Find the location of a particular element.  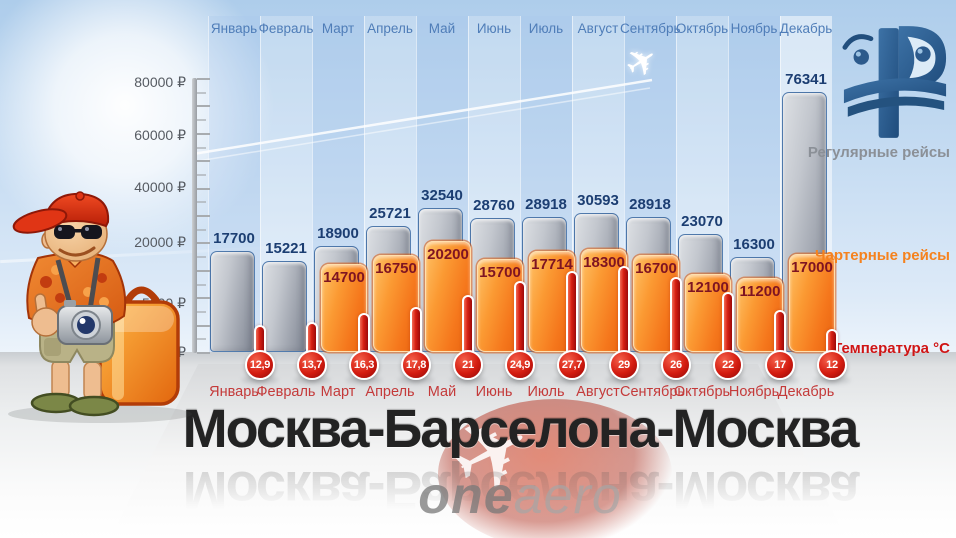

month-label-top: Март is located at coordinates (338, 28).